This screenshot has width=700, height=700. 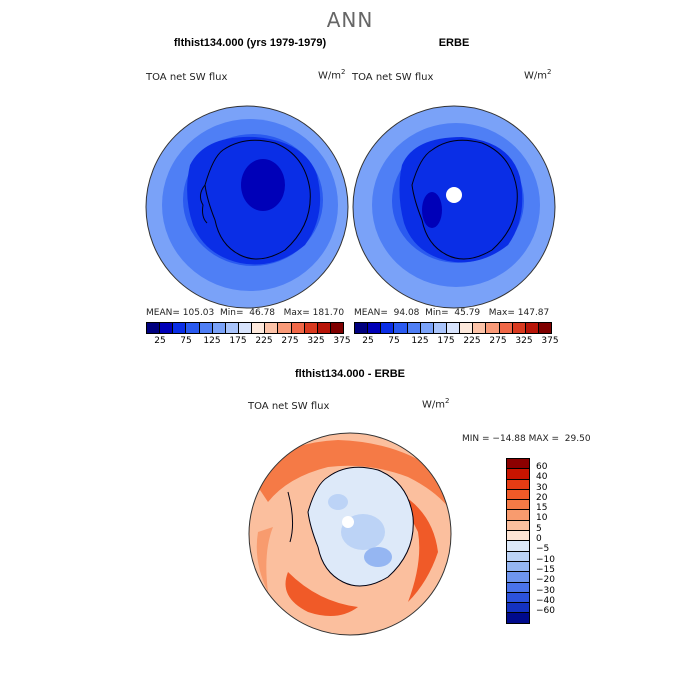 What do you see at coordinates (538, 75) in the screenshot?
I see `panel-right-units: W/m2` at bounding box center [538, 75].